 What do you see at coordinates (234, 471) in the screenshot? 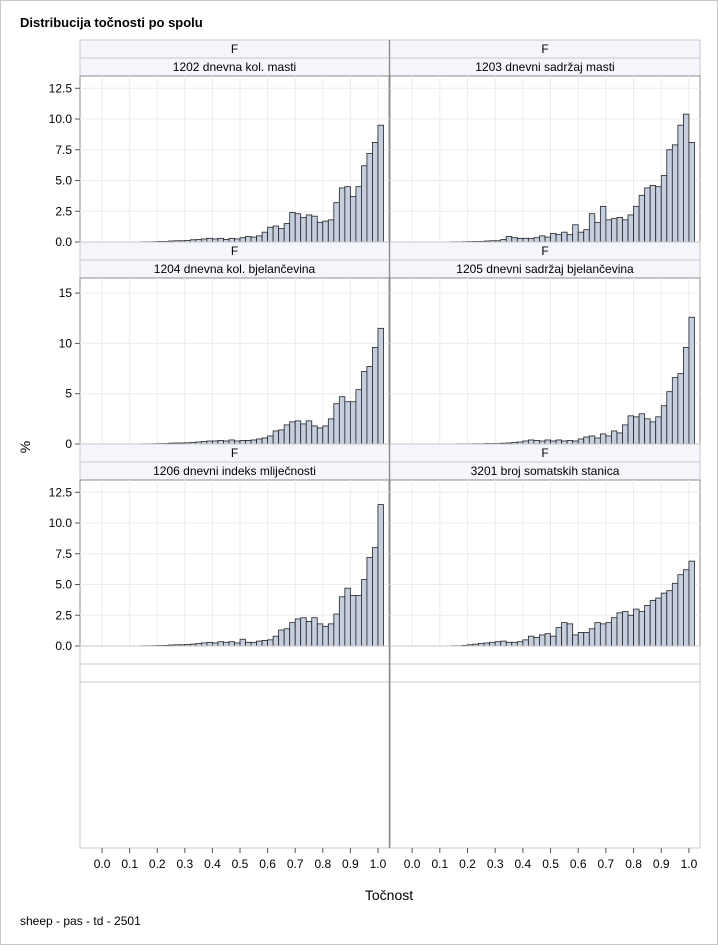
I see `panel-title: 1206 dnevni indeks mliječnosti` at bounding box center [234, 471].